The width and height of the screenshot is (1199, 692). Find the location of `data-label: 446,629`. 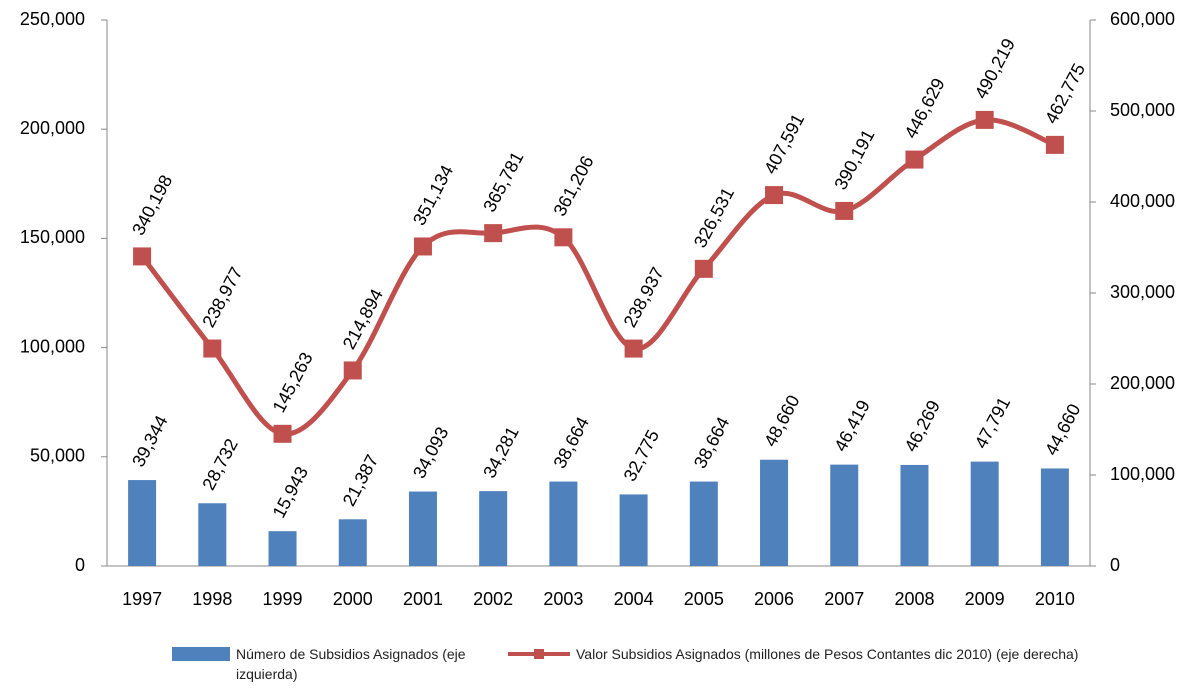

data-label: 446,629 is located at coordinates (925, 108).